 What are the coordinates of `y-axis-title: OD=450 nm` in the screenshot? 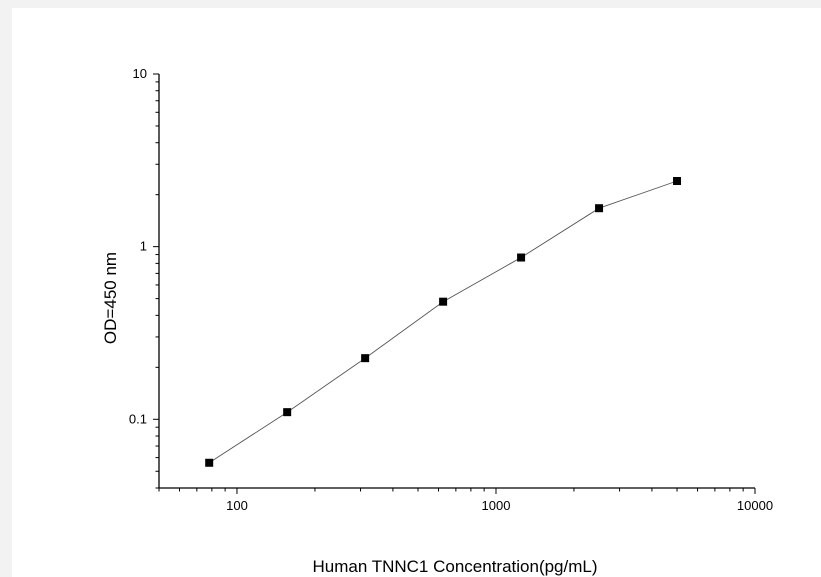 It's located at (110, 298).